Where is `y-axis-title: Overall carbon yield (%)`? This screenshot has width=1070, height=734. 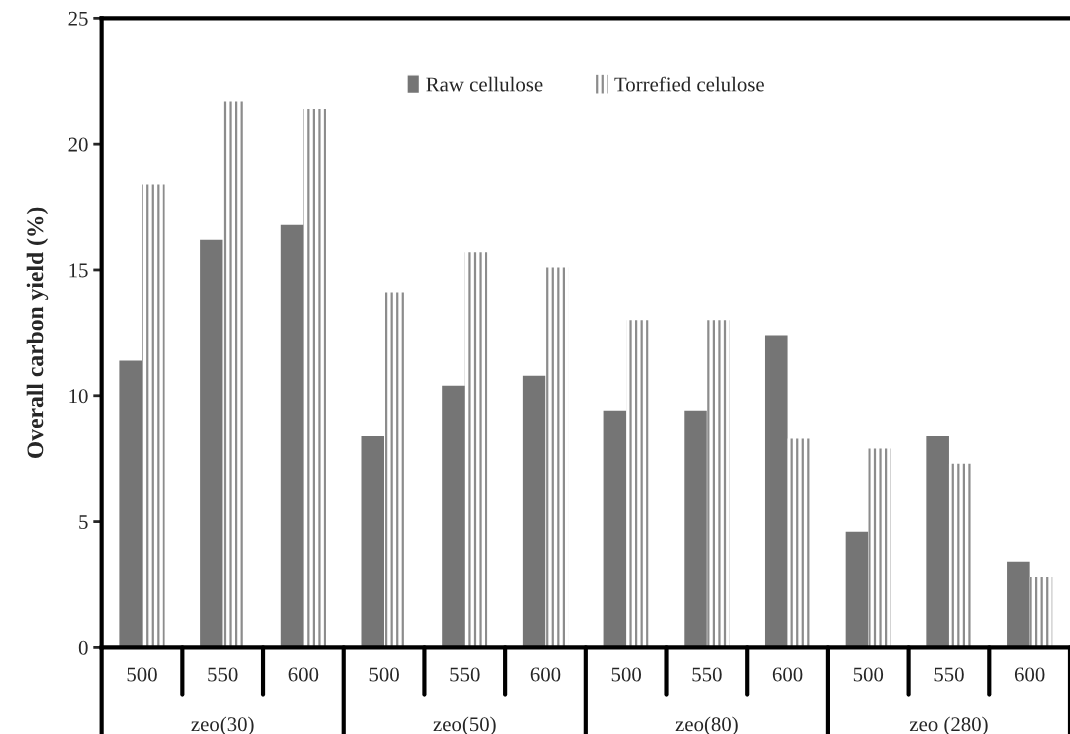
y-axis-title: Overall carbon yield (%) is located at coordinates (37, 332).